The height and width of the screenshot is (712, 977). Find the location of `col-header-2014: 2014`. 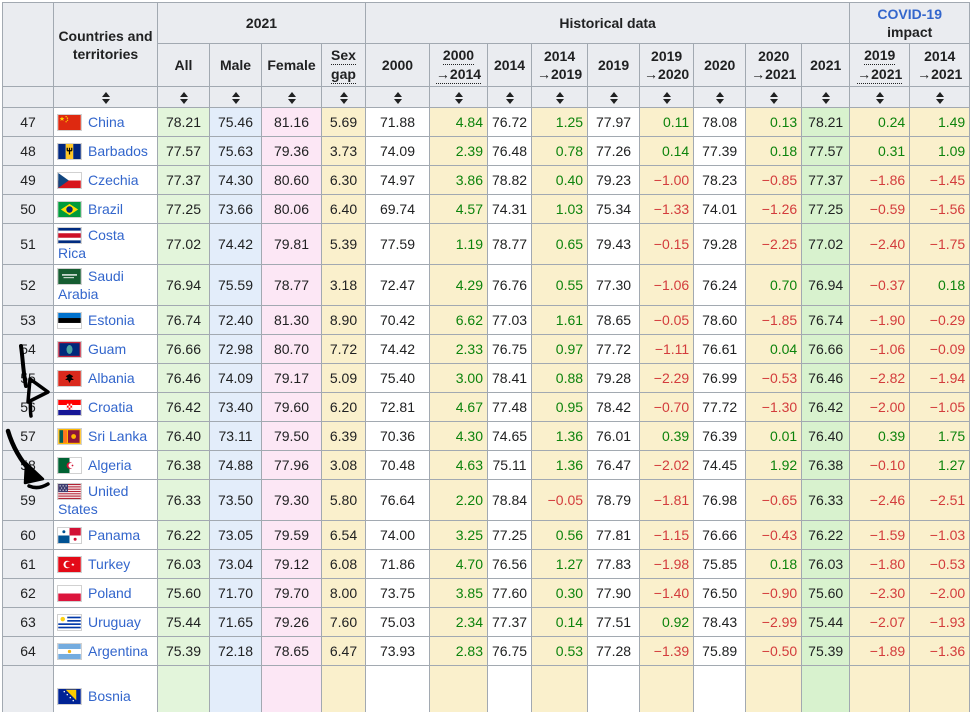

col-header-2014: 2014 is located at coordinates (509, 65).